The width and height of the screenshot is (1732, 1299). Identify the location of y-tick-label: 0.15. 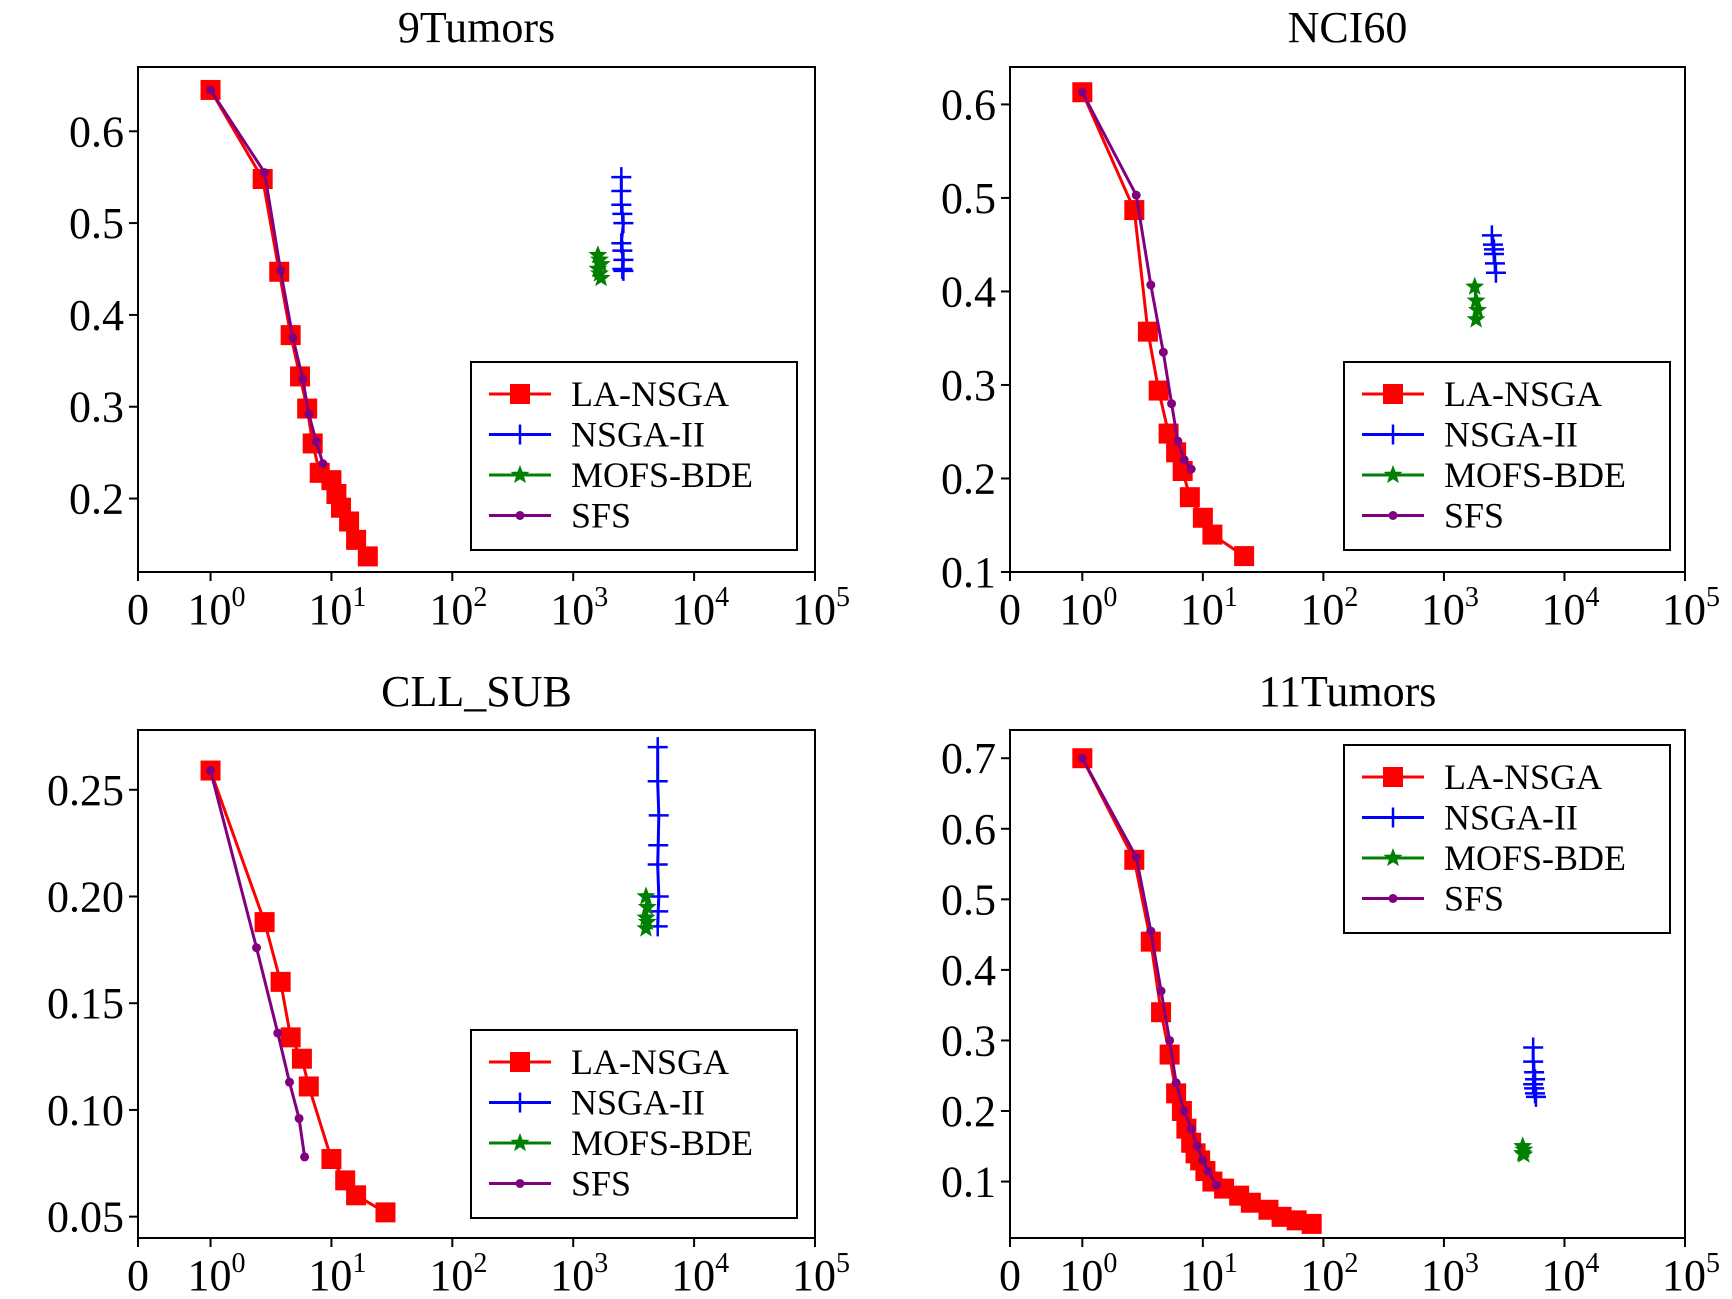
(85, 1003).